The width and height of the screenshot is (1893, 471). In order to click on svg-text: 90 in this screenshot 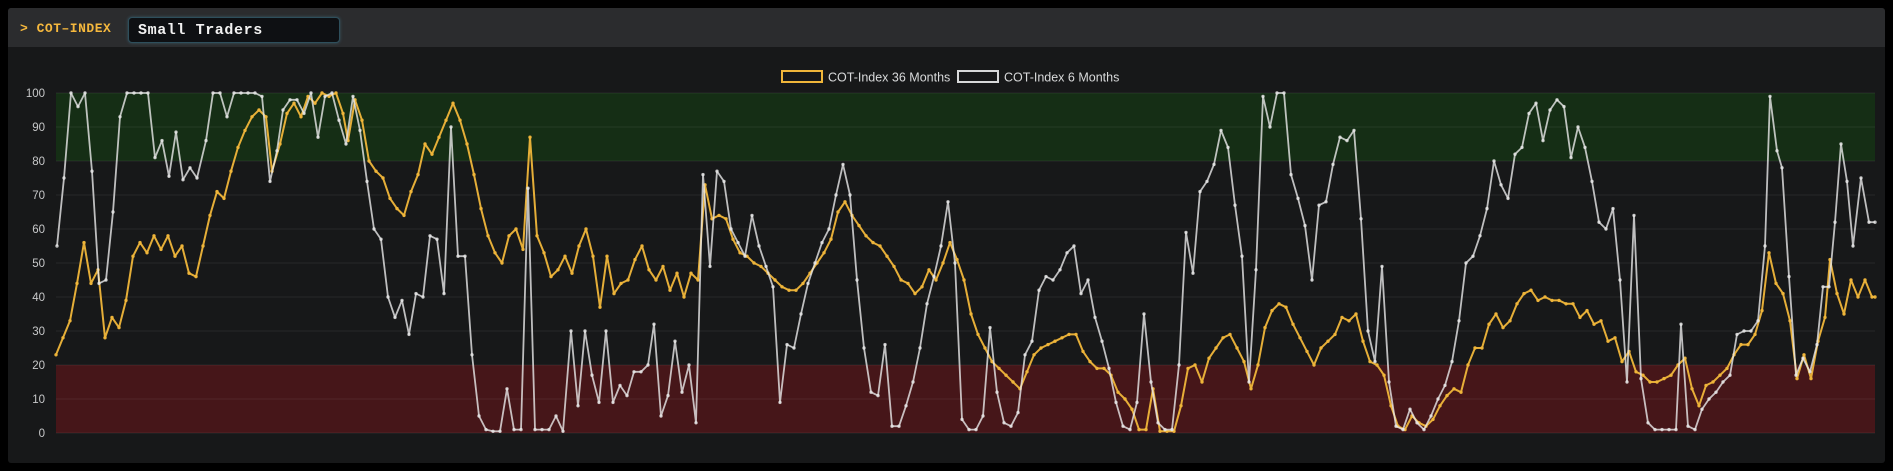, I will do `click(38, 128)`.